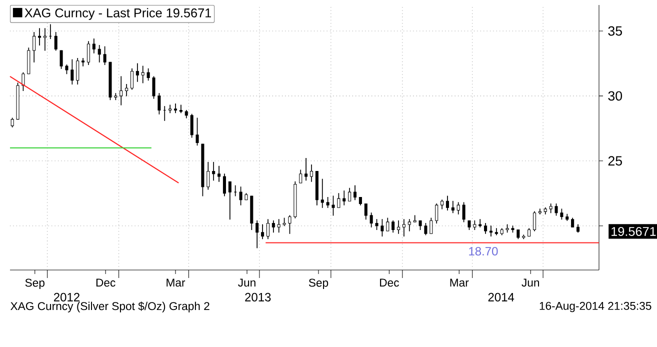 This screenshot has width=657, height=347. Describe the element at coordinates (501, 297) in the screenshot. I see `x2-tick-label: 2014` at that location.